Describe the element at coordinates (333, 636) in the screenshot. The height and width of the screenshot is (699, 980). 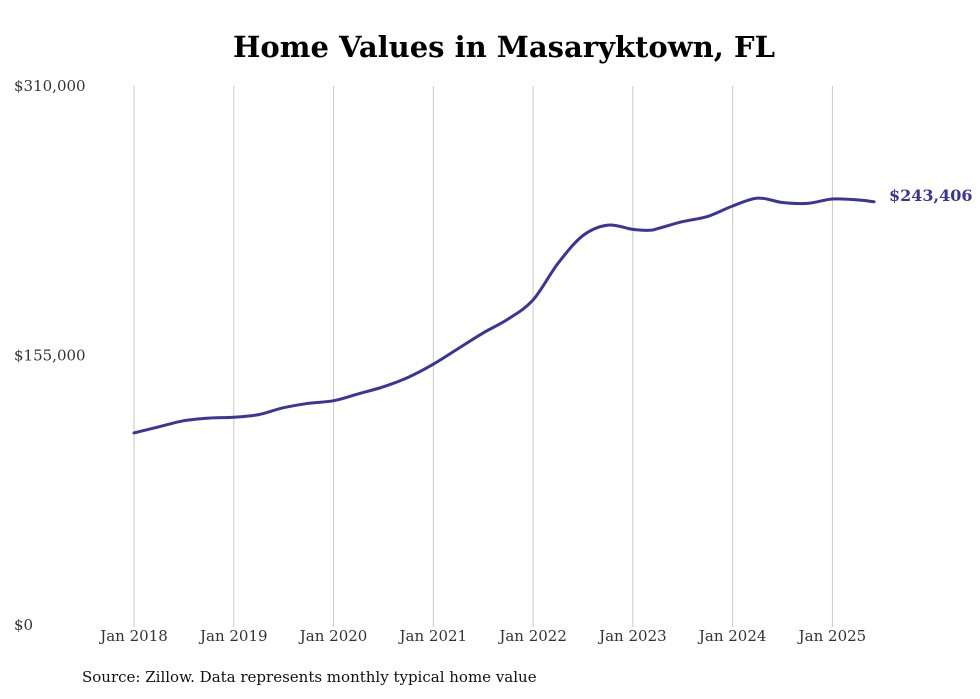
I see `x-tick-label-2: Jan 2020` at that location.